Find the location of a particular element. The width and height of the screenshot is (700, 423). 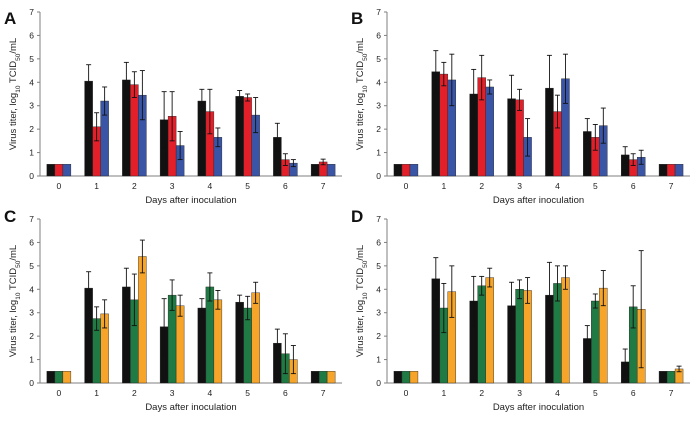

panel-d-y-tick-label: 0 is located at coordinates (378, 383).